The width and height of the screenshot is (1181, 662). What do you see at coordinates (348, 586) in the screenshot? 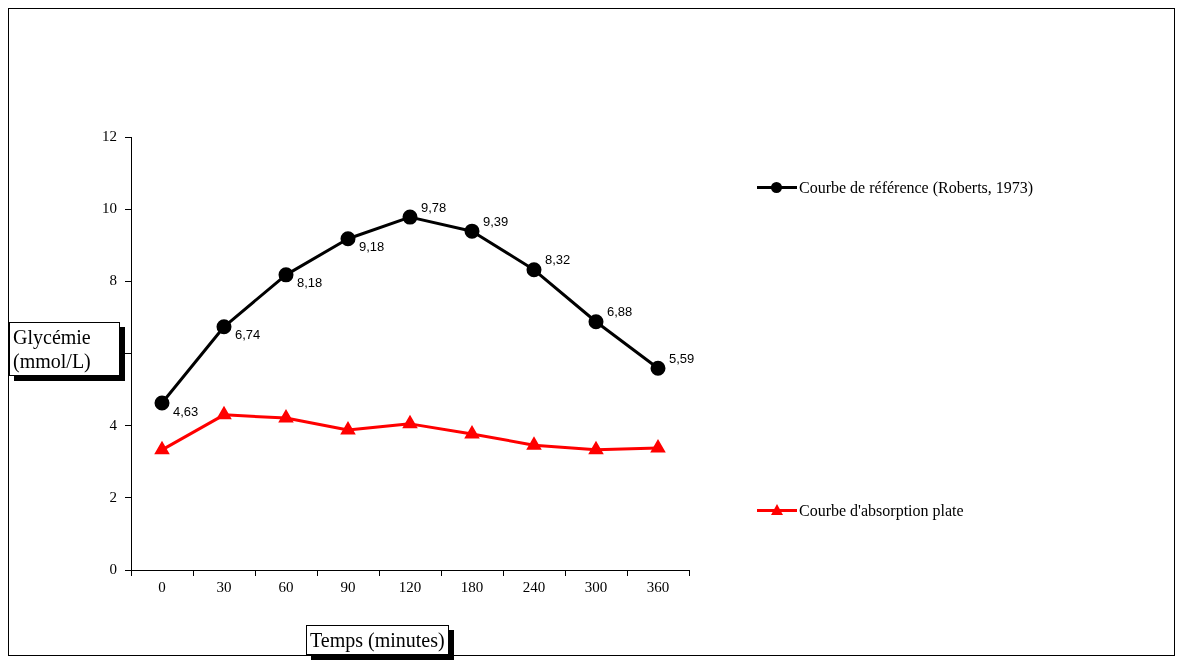
I see `x-tick-label: 90` at bounding box center [348, 586].